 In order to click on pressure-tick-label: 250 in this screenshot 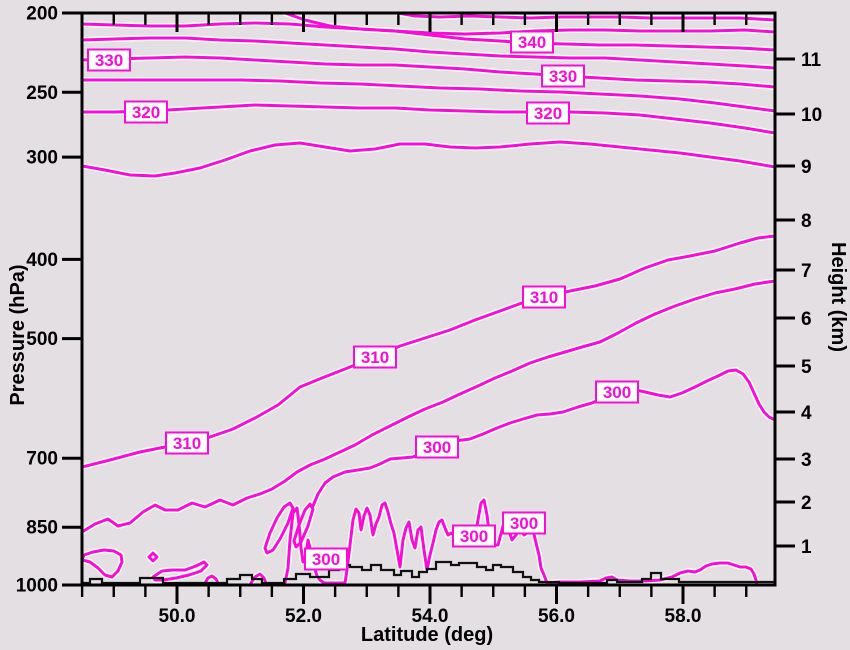, I will do `click(42, 93)`.